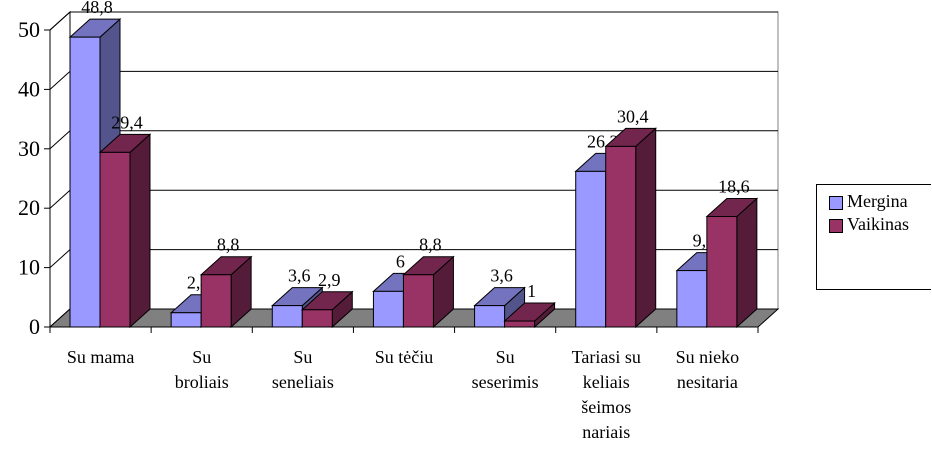 The height and width of the screenshot is (467, 932). I want to click on value-label: 29,4, so click(127, 122).